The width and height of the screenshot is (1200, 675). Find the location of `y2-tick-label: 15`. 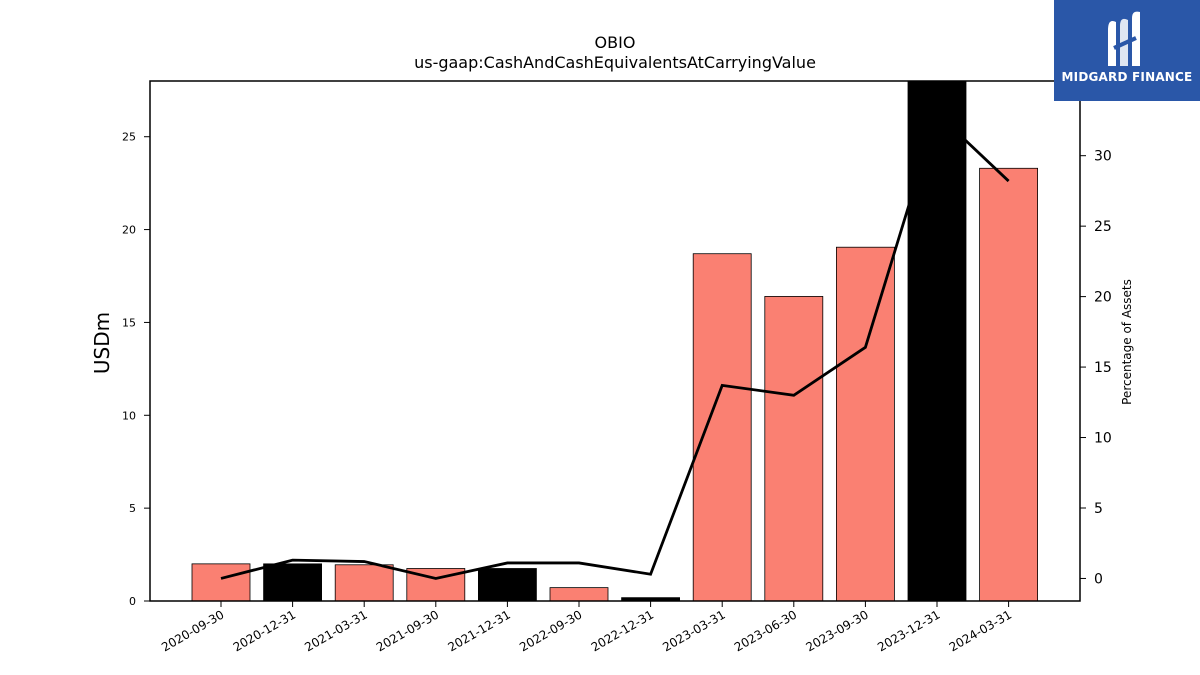

y2-tick-label: 15 is located at coordinates (1103, 368).